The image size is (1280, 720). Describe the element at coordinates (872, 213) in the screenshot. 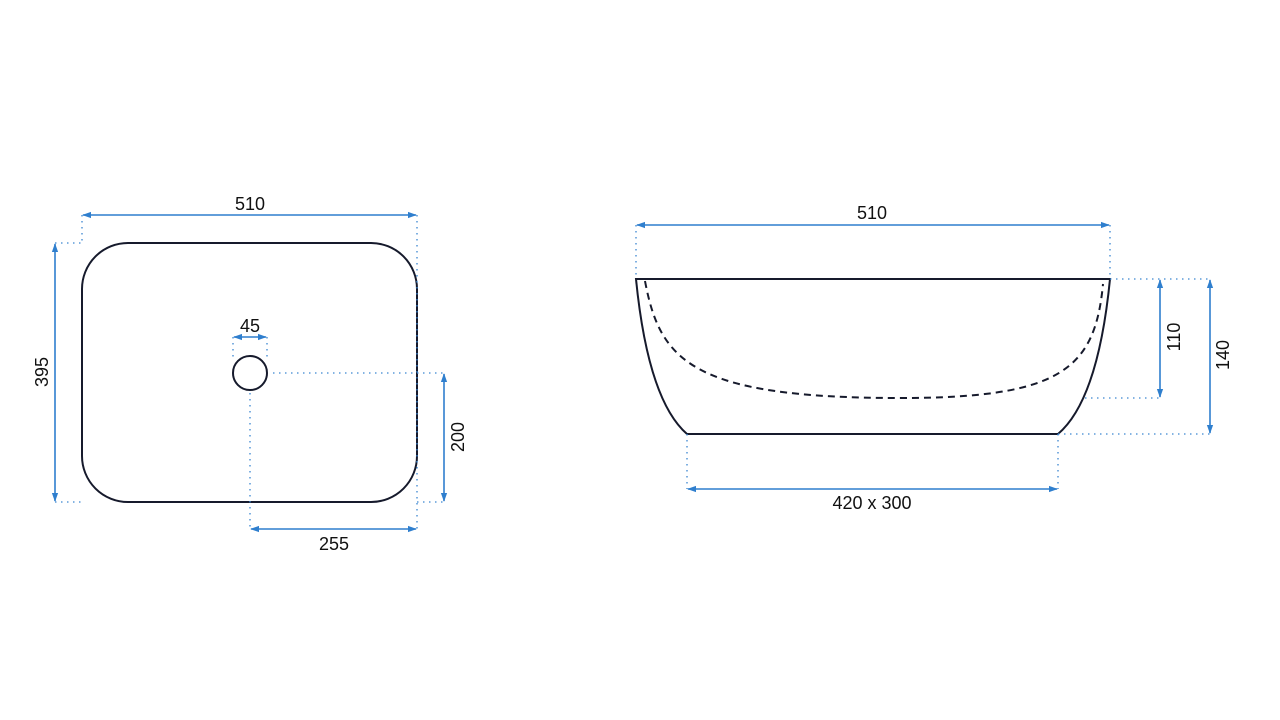

I see `side-width-dimension-label: 510` at that location.